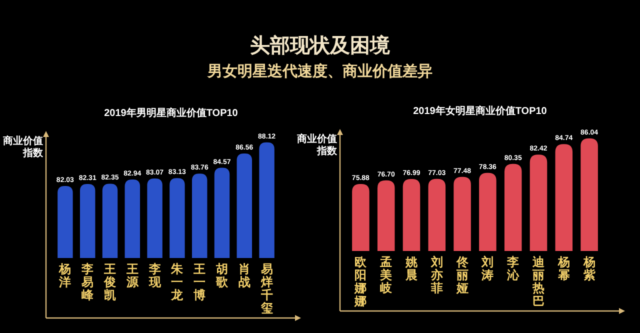 Image resolution: width=640 pixels, height=333 pixels. Describe the element at coordinates (462, 275) in the screenshot. I see `x-tick-label: 佟丽娅` at that location.